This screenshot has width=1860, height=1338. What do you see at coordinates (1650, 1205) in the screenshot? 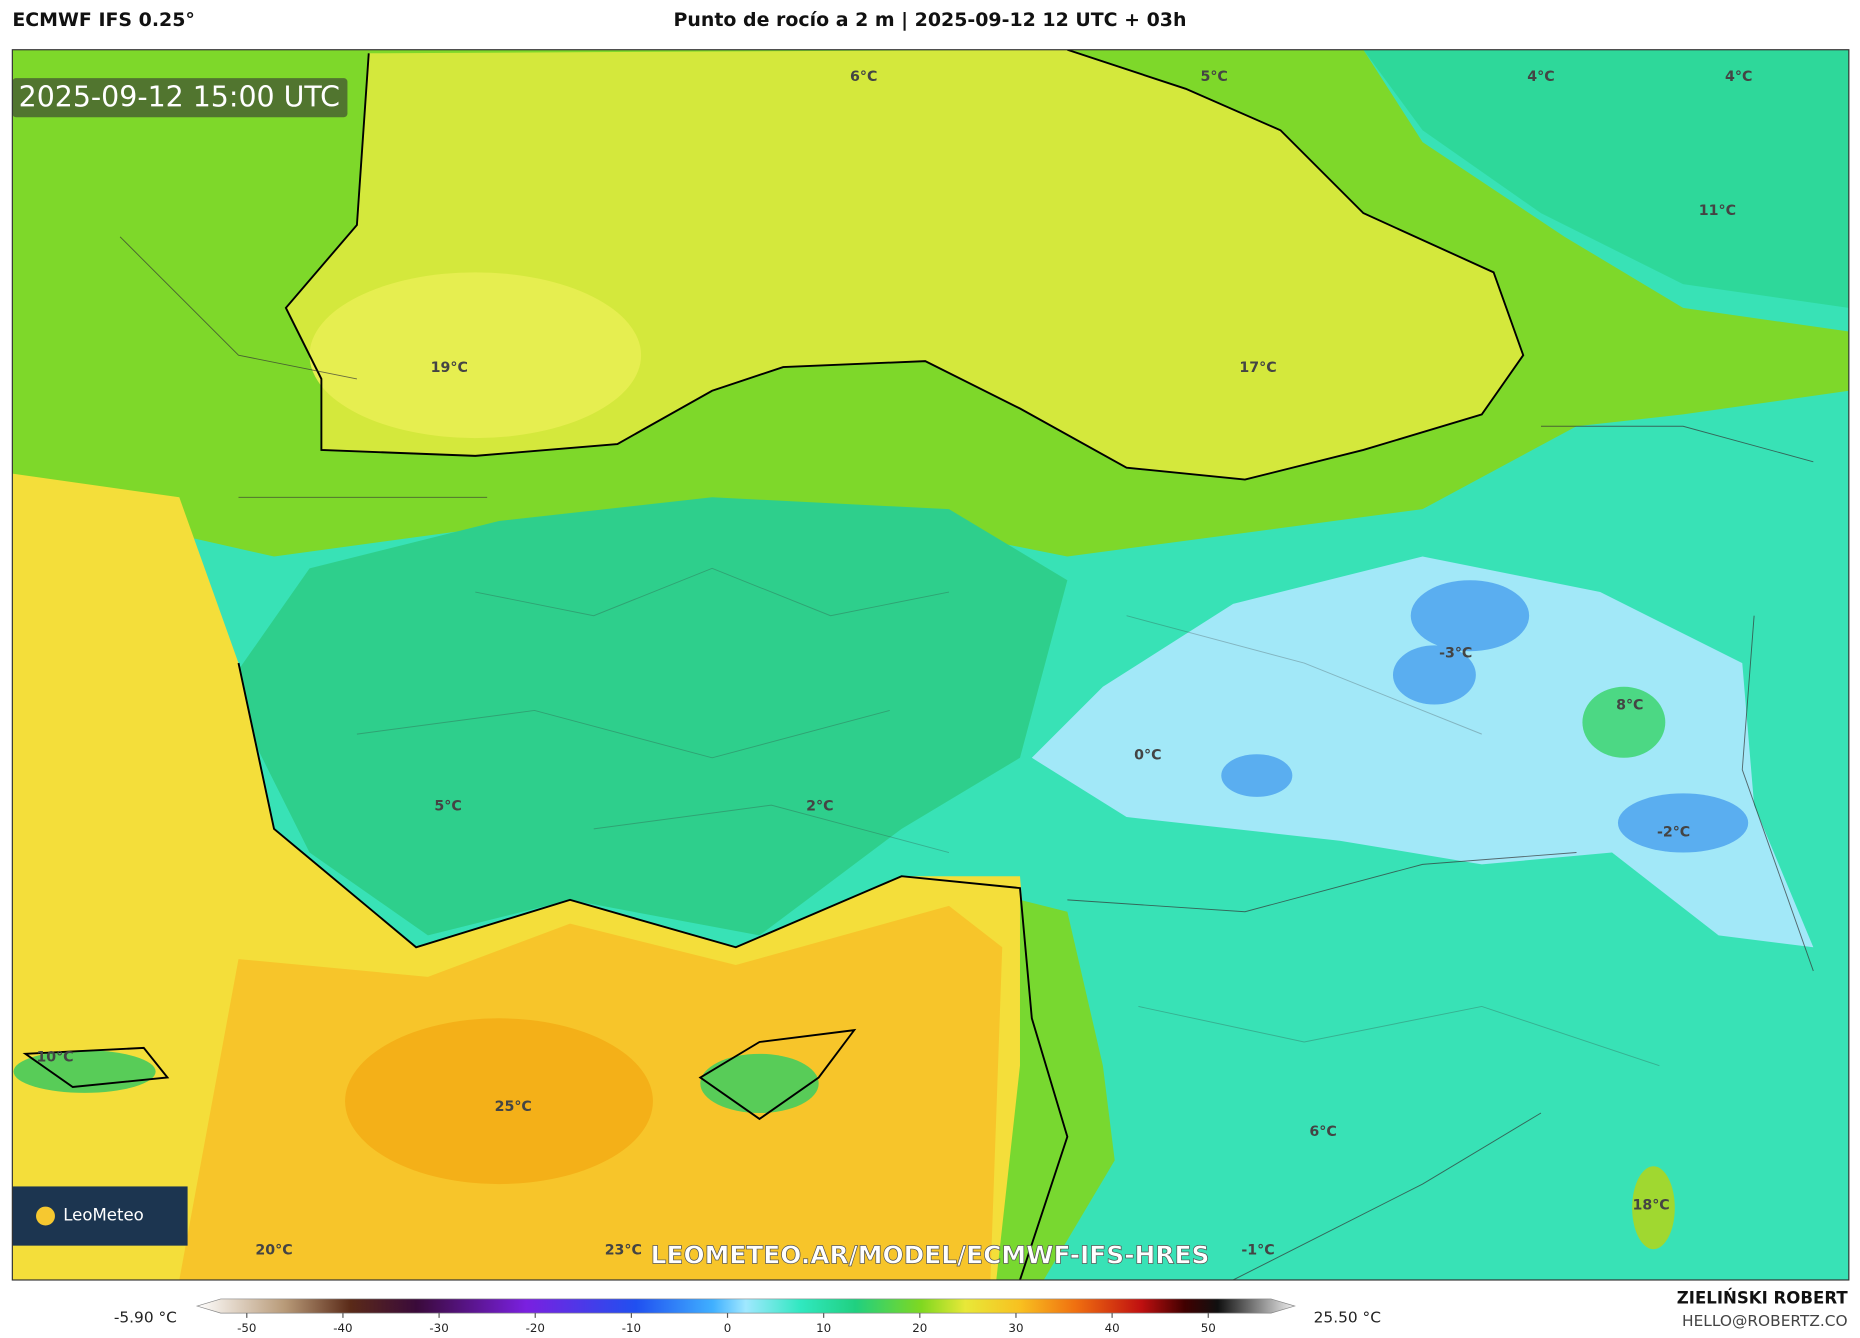
I see `temp-label: 18°C` at bounding box center [1650, 1205].